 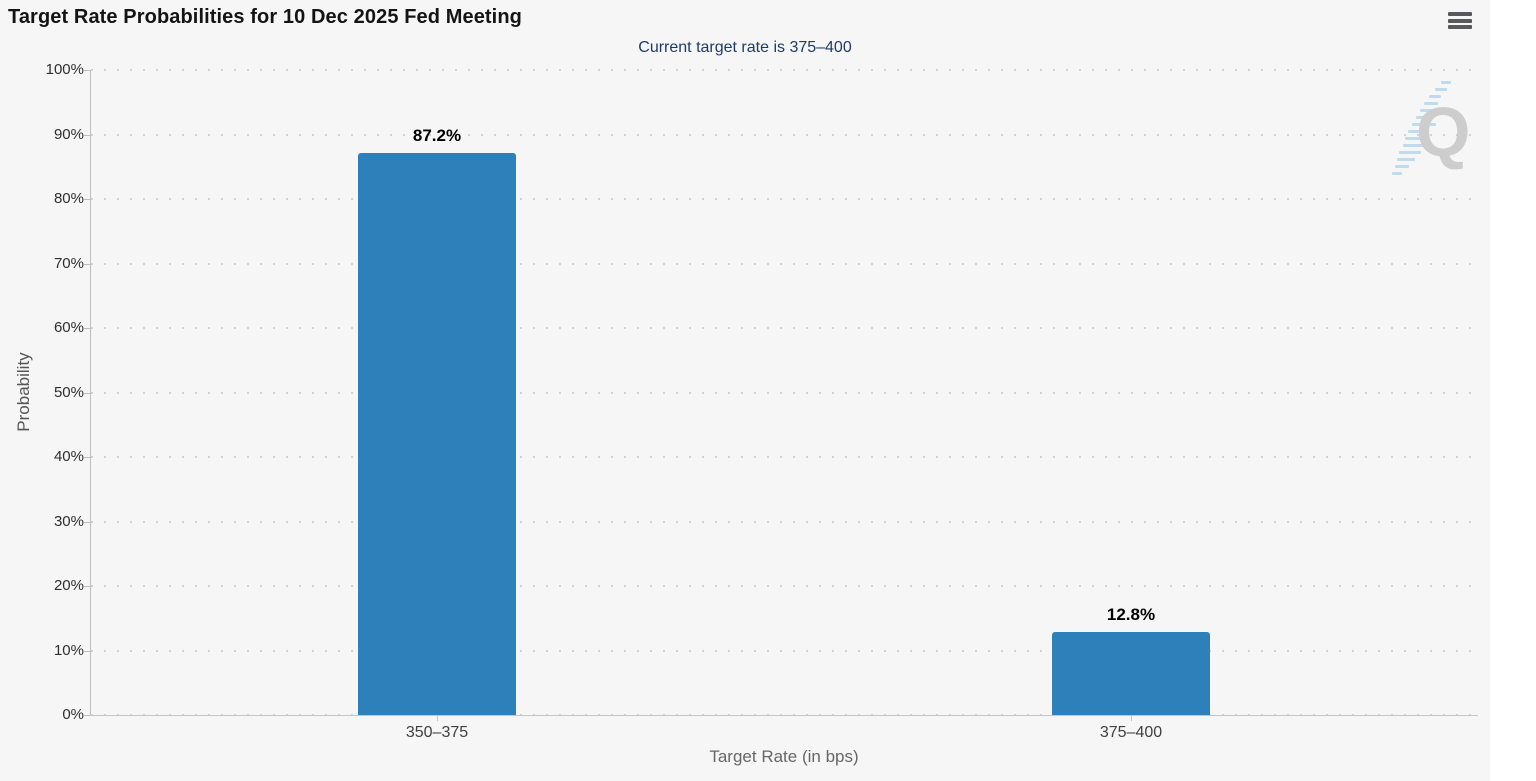 I want to click on quikstrike-watermark-logo: Q, so click(x=1431, y=128).